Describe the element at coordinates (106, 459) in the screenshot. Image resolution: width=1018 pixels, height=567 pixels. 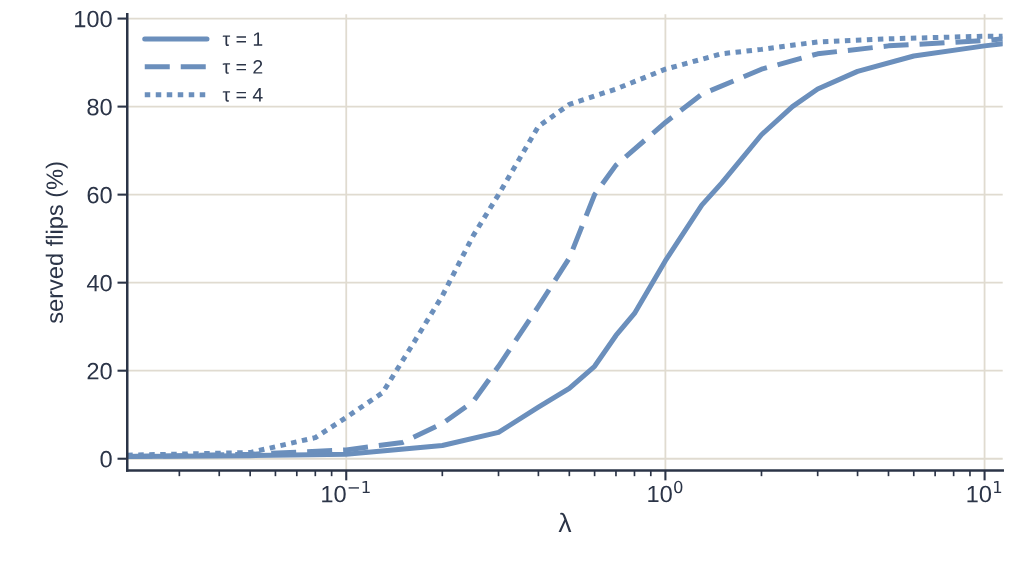
I see `y-tick-label: 0` at that location.